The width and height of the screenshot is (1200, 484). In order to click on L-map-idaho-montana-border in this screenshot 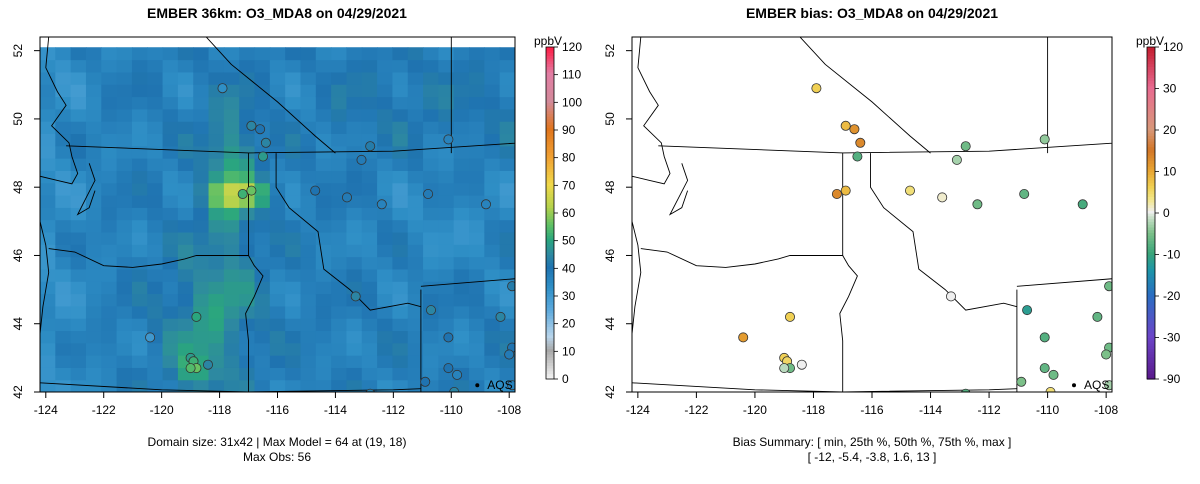, I will do `click(348, 232)`.